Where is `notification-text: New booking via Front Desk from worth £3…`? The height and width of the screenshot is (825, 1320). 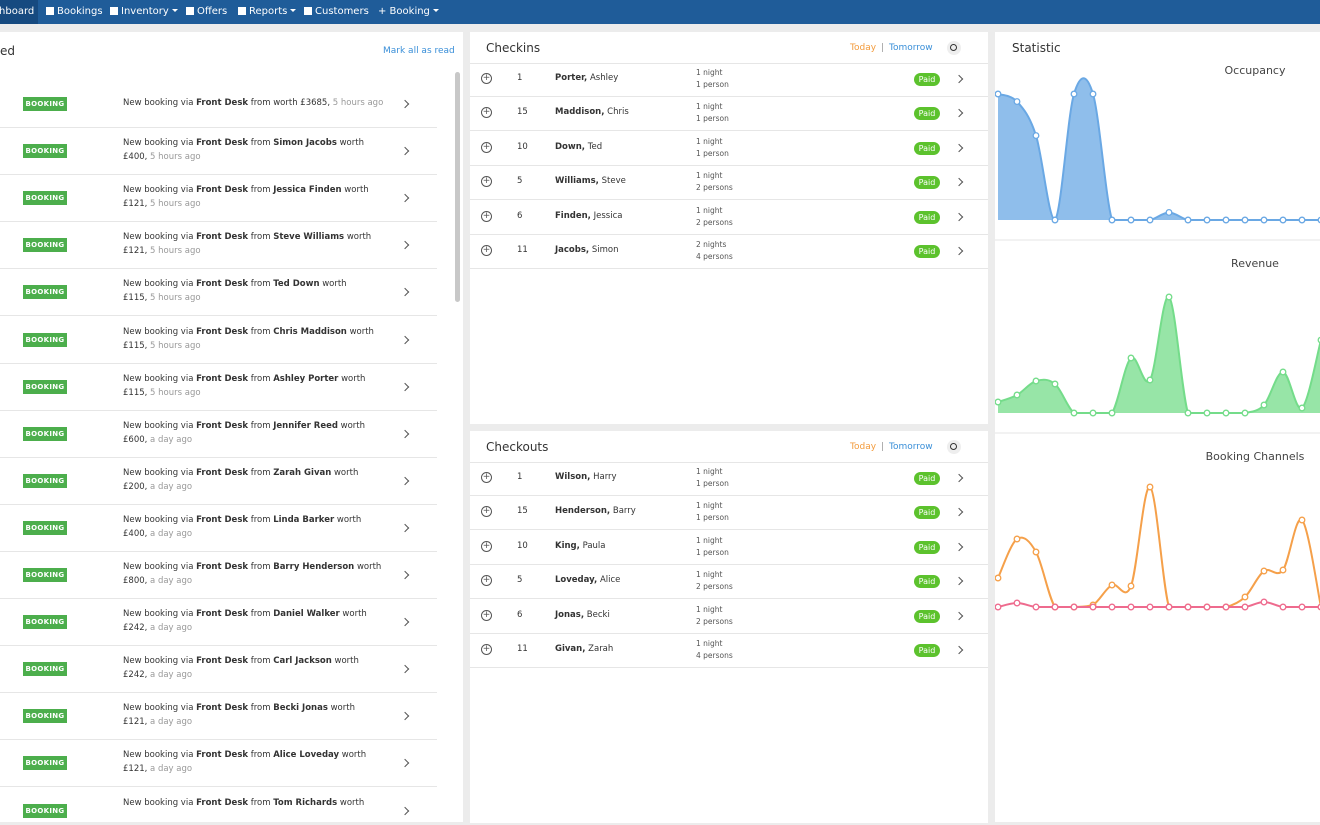 notification-text: New booking via Front Desk from worth £3… is located at coordinates (253, 103).